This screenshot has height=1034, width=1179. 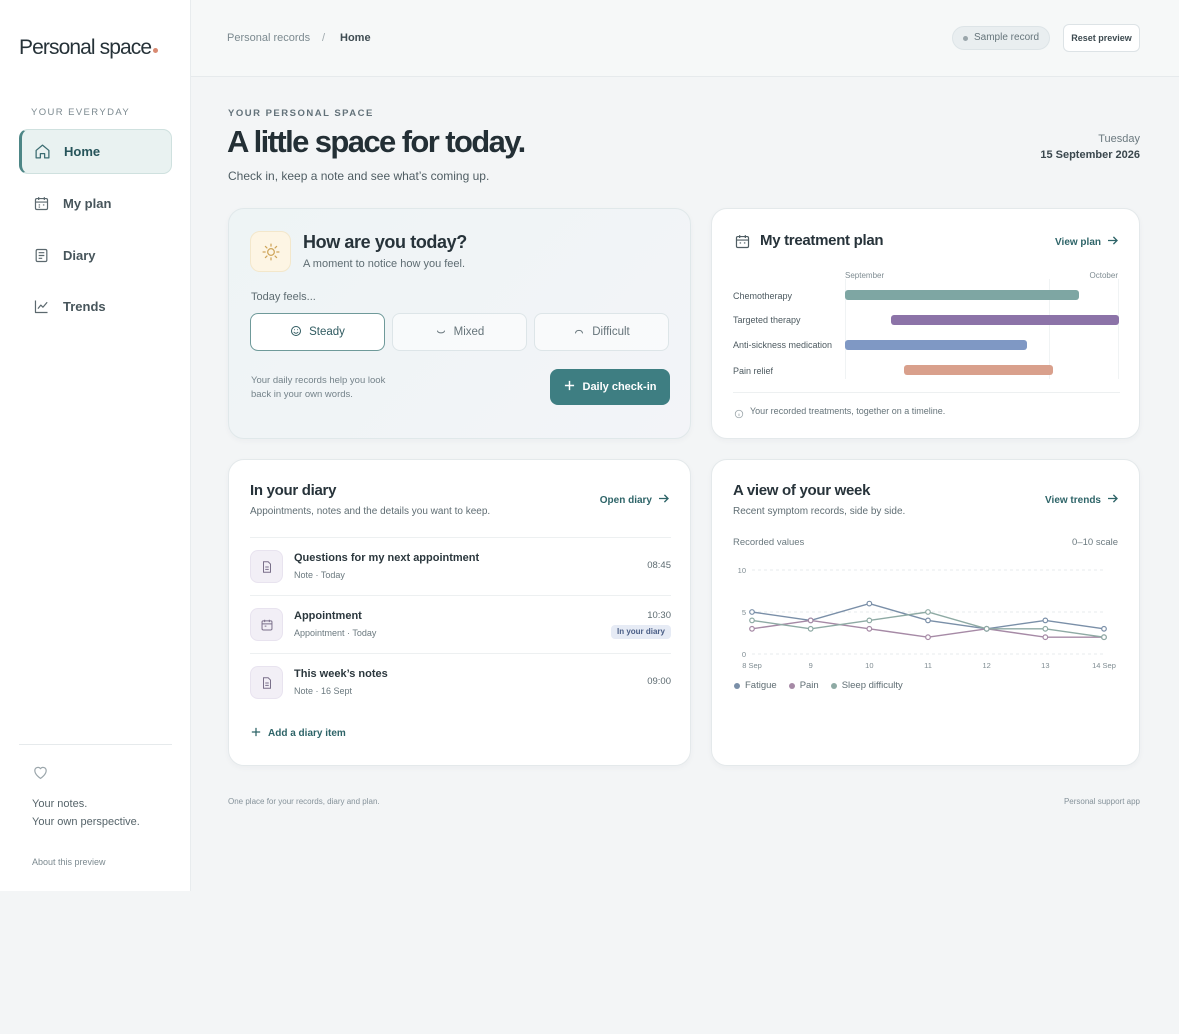 I want to click on diary-item-meta: Appointment · Today, so click(x=335, y=633).